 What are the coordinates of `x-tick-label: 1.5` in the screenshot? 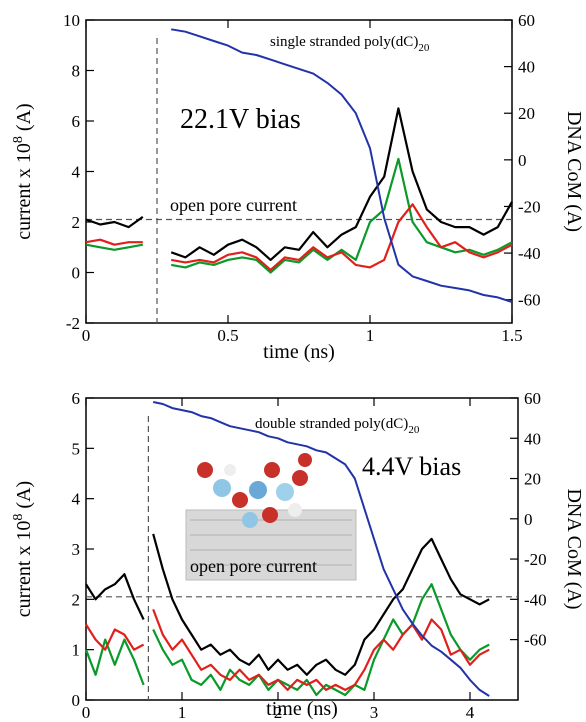 It's located at (511, 335).